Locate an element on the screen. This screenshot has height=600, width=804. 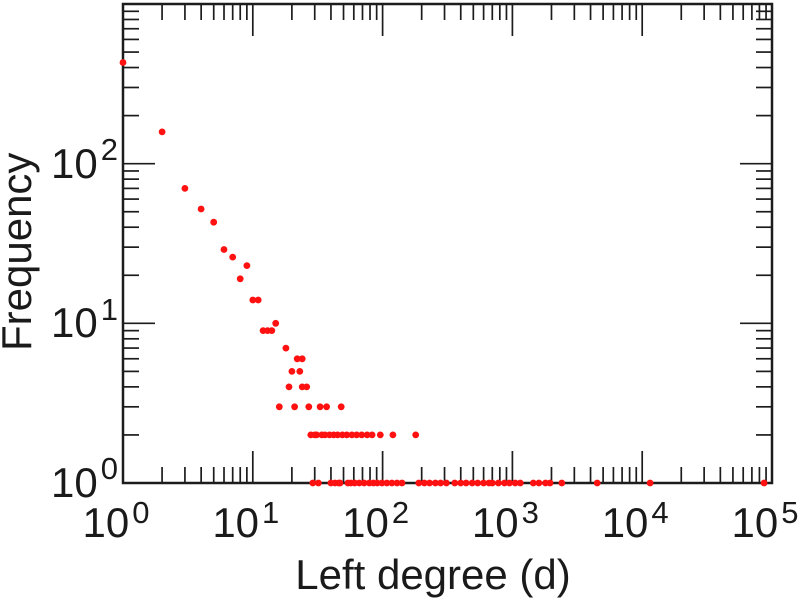
tick-label-exponent: 2 is located at coordinates (400, 512).